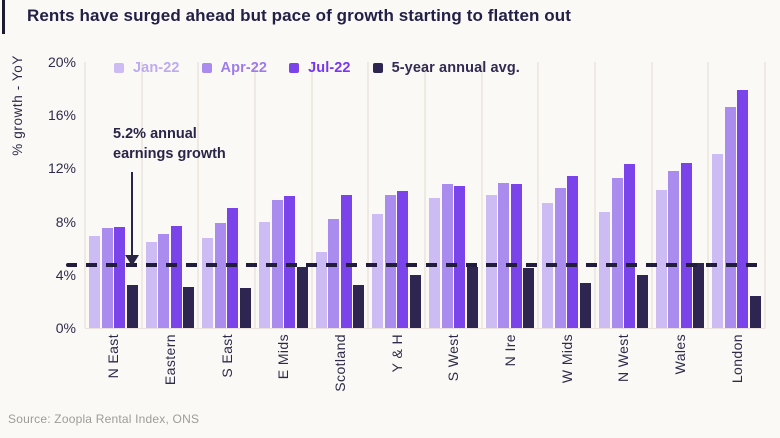  I want to click on y-tick-label: 20%, so click(61, 62).